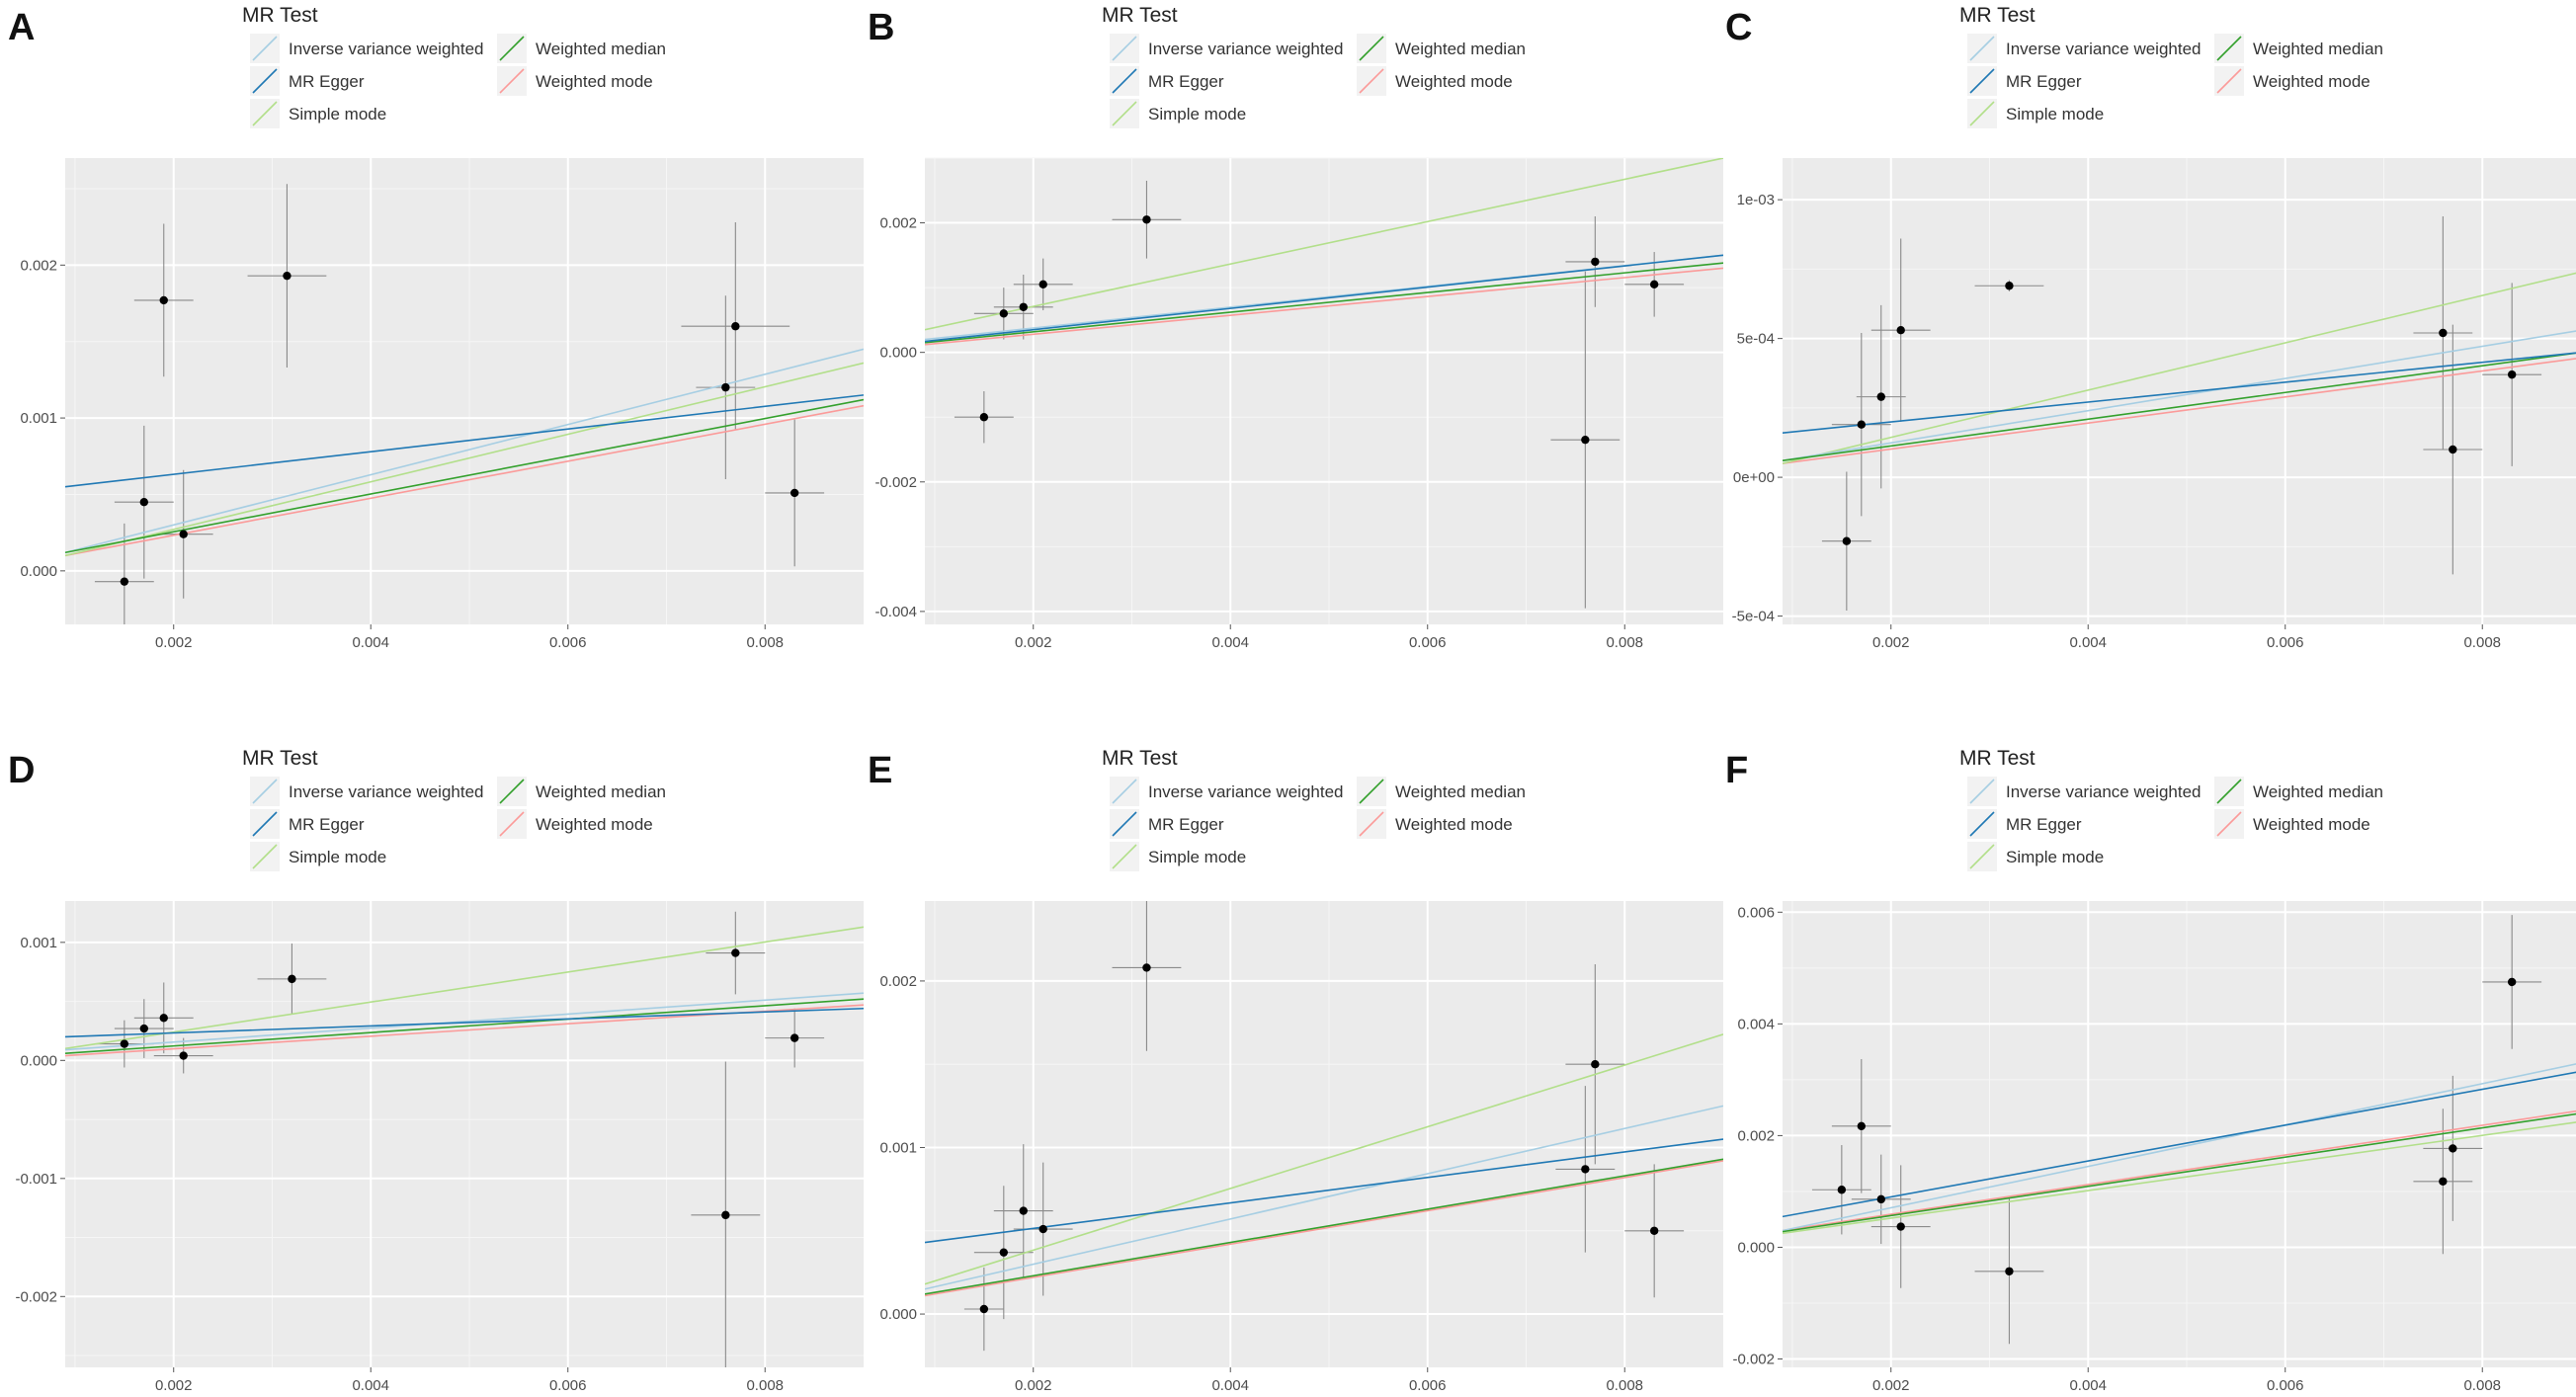 This screenshot has height=1397, width=2576. Describe the element at coordinates (1754, 478) in the screenshot. I see `y-tick-label: 0e+00` at that location.